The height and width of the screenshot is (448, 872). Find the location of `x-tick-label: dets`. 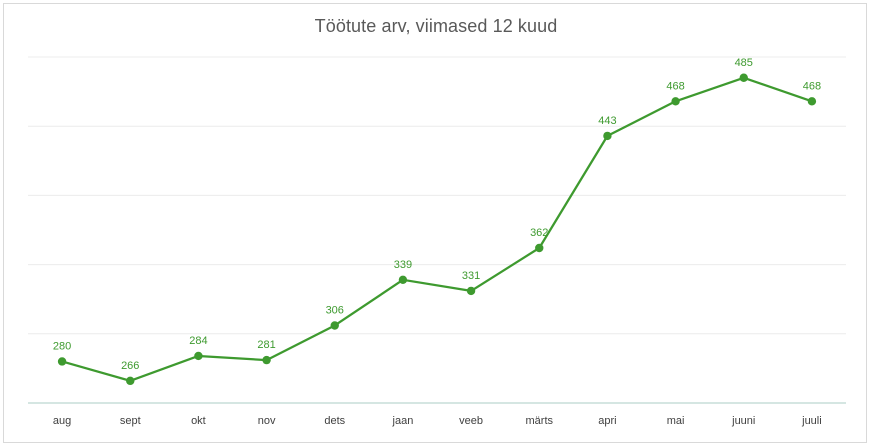

x-tick-label: dets is located at coordinates (334, 421).